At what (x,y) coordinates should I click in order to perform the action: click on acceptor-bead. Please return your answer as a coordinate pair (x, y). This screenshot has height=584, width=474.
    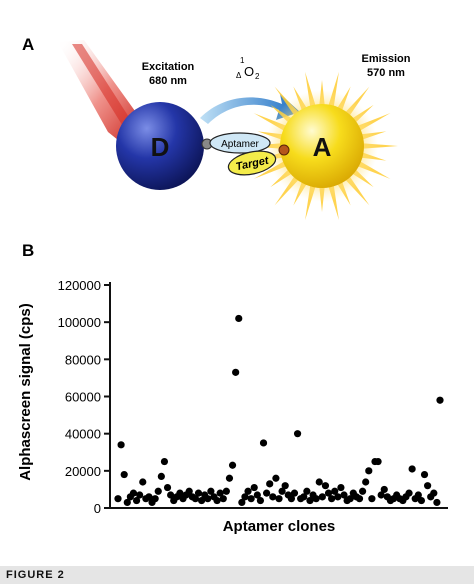
    Looking at the image, I should click on (322, 146).